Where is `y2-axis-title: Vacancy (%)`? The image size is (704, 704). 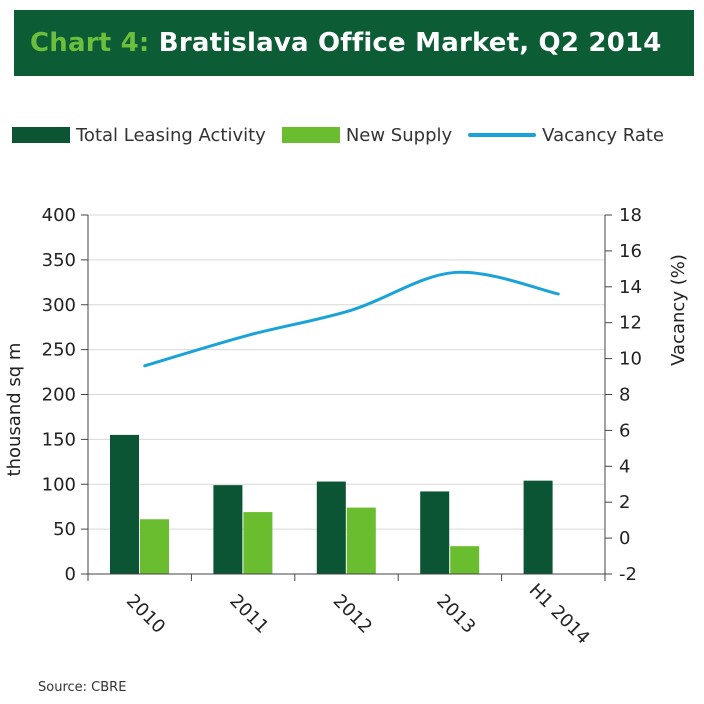
y2-axis-title: Vacancy (%) is located at coordinates (678, 310).